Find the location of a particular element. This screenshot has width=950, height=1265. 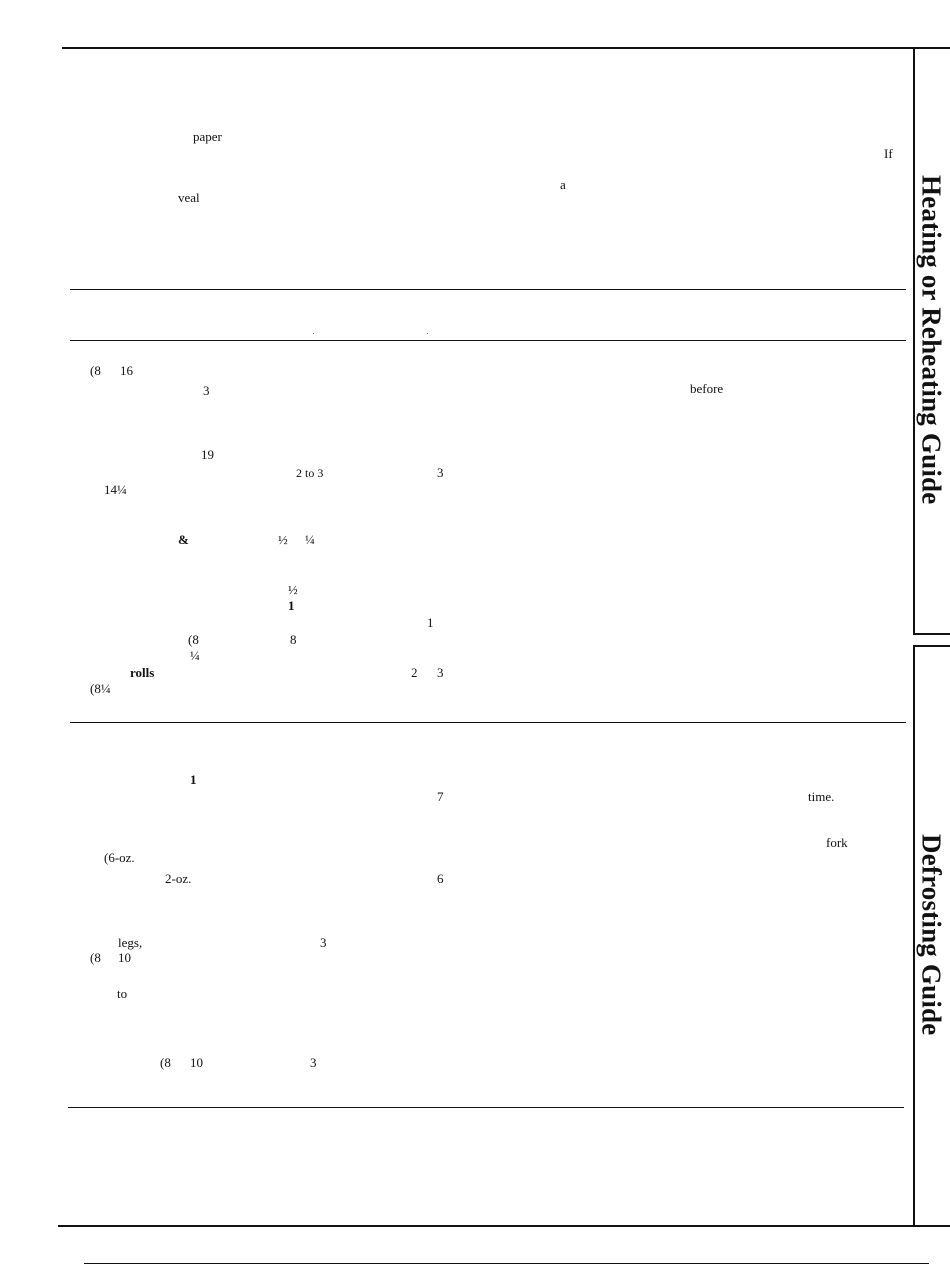

text-fragment: If is located at coordinates (888, 153).